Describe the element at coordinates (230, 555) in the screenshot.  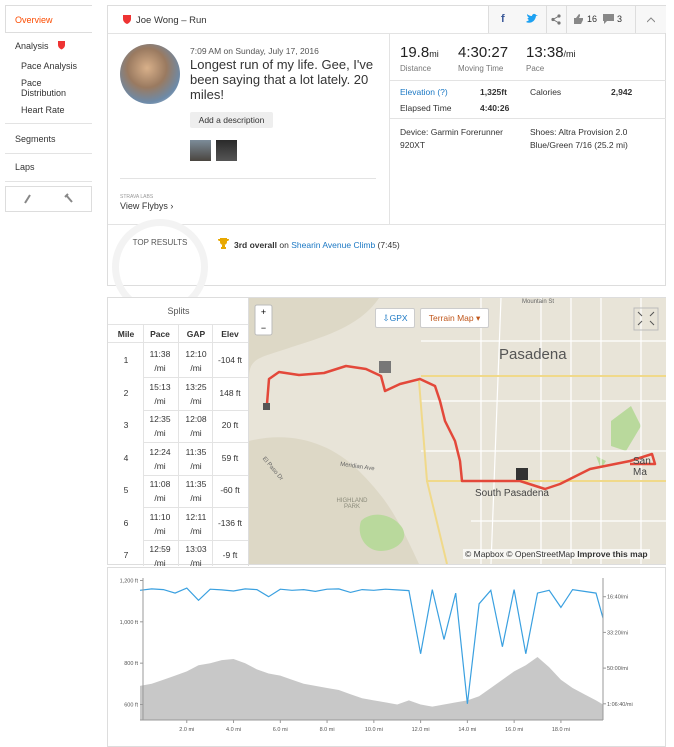
I see `split-cell: -9 ft` at that location.